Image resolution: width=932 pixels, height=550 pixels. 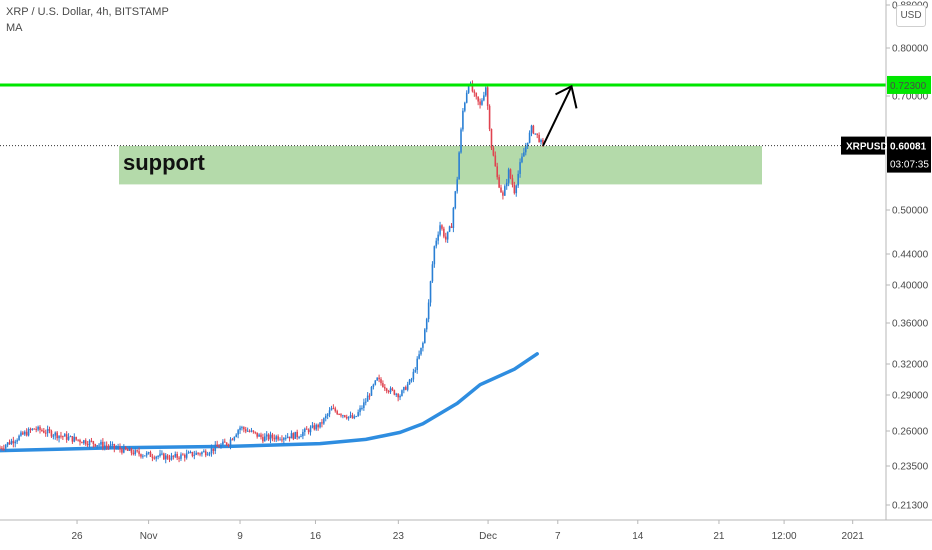 I want to click on projection-arrow-shaft, so click(x=557, y=116).